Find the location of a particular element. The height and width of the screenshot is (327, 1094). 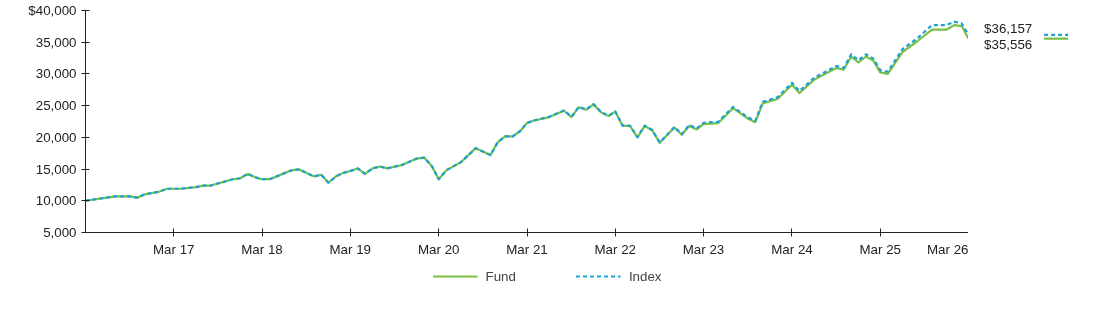

x-tick-label: Mar 21 is located at coordinates (527, 249).